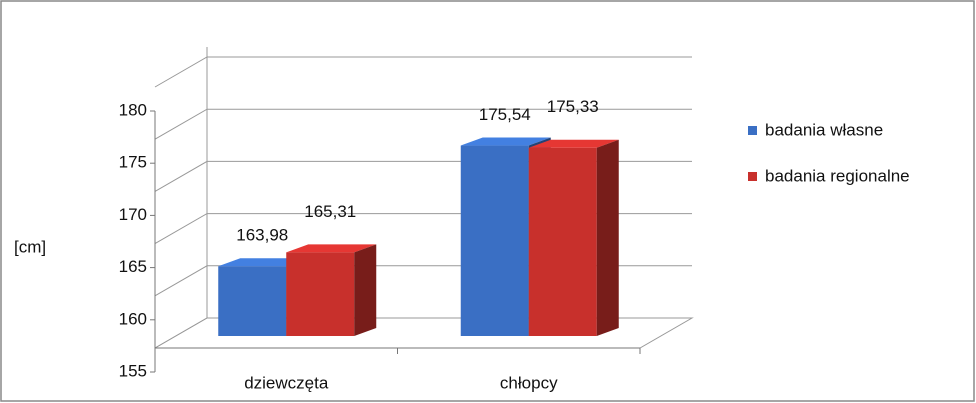  Describe the element at coordinates (133, 318) in the screenshot. I see `y-tick-label: 160` at that location.